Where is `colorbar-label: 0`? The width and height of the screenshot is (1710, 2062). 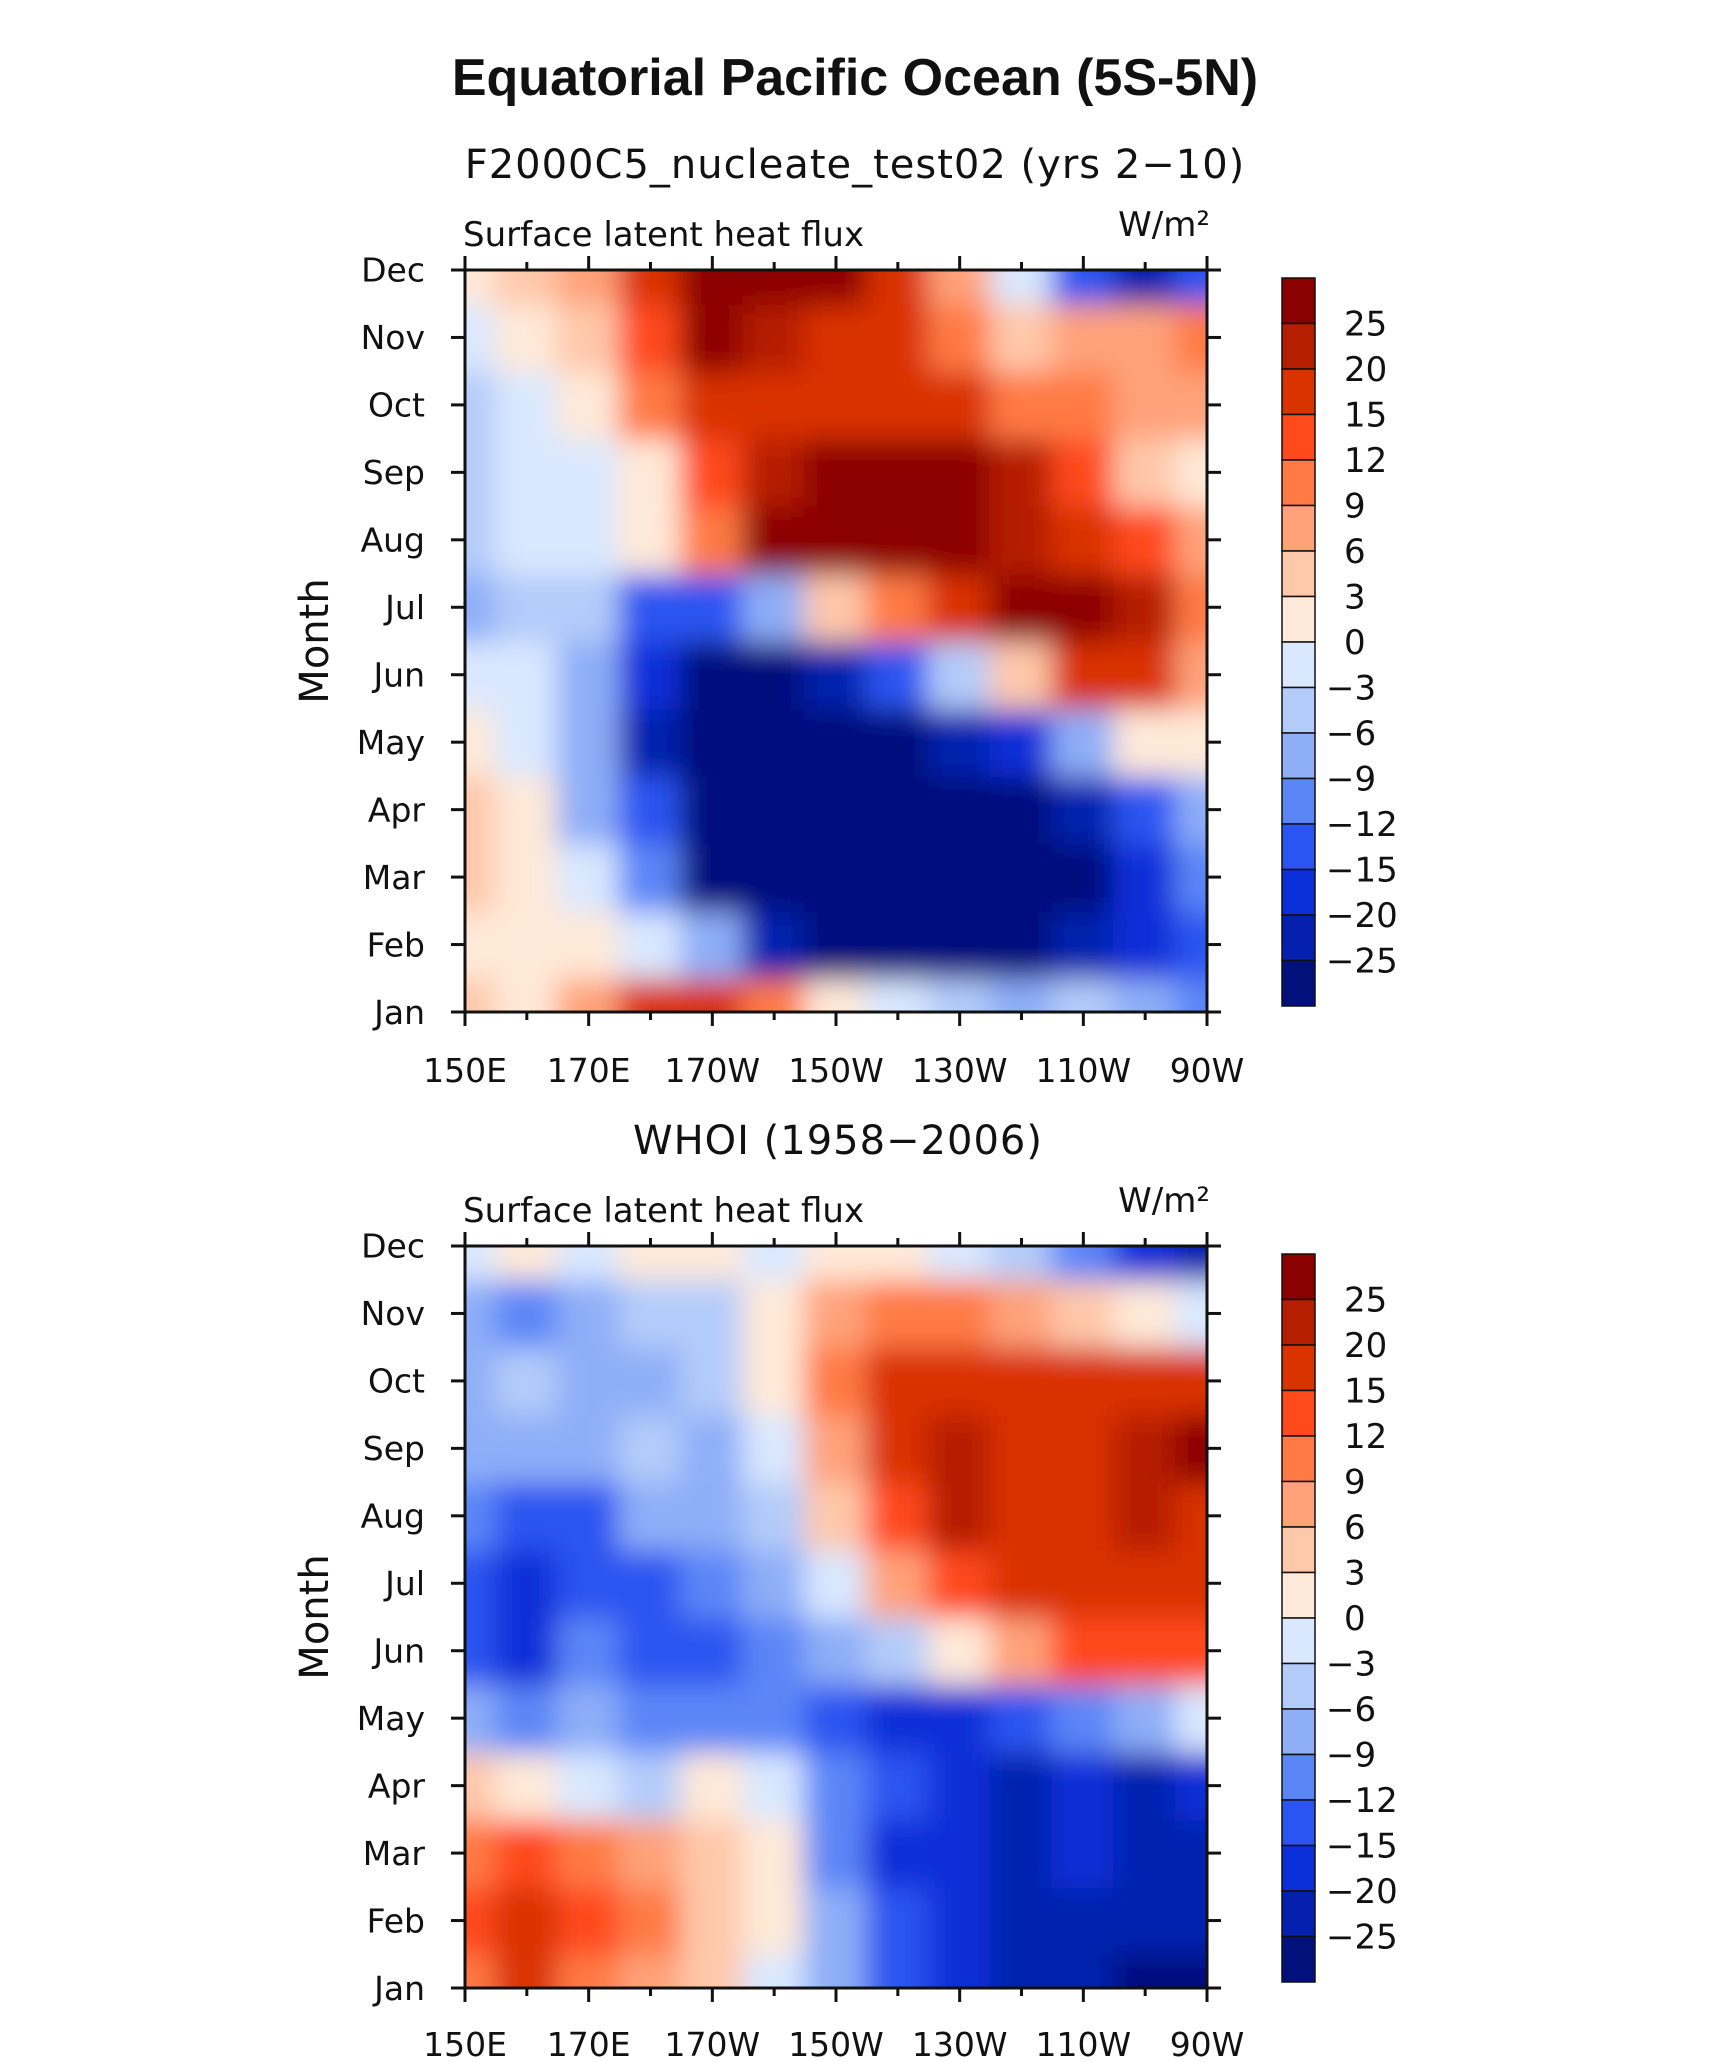 colorbar-label: 0 is located at coordinates (1355, 1619).